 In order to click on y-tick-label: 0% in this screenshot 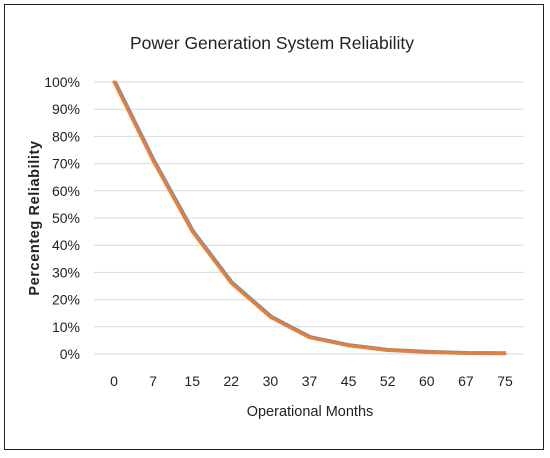, I will do `click(70, 354)`.